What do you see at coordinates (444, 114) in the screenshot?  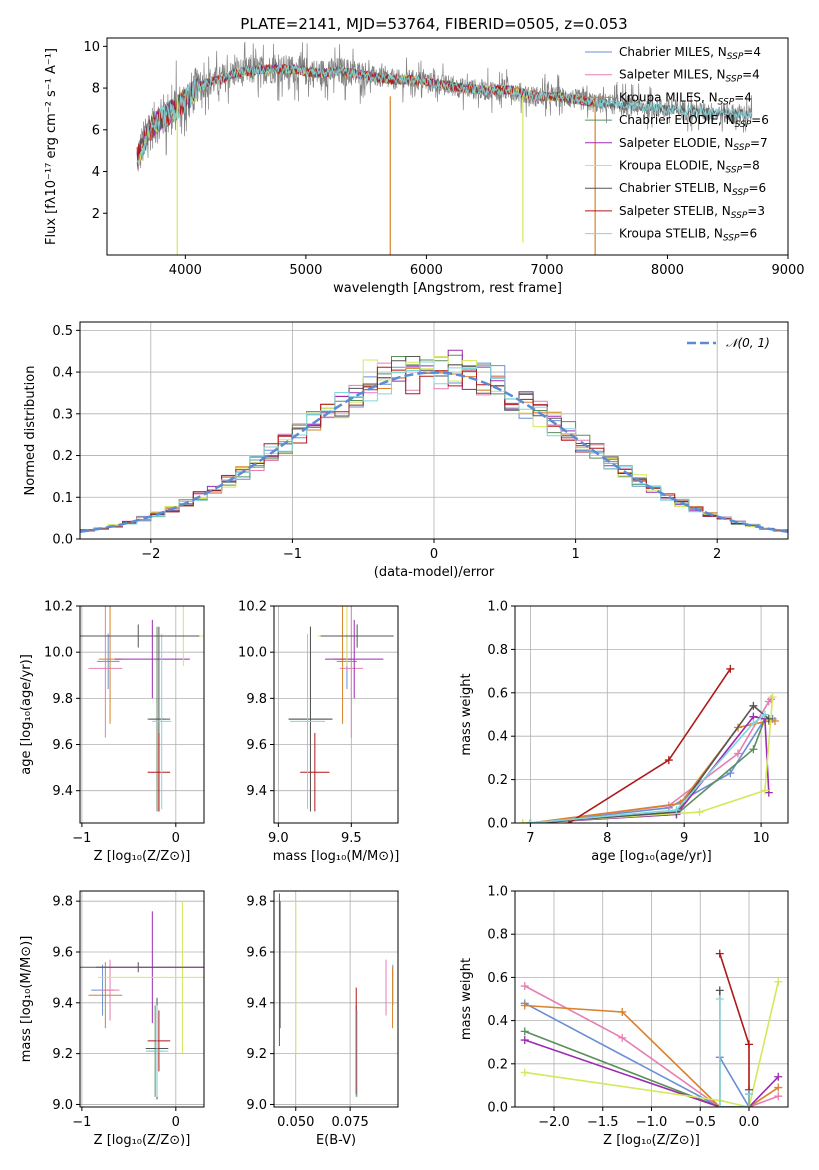 I see `model-spectrum-line` at bounding box center [444, 114].